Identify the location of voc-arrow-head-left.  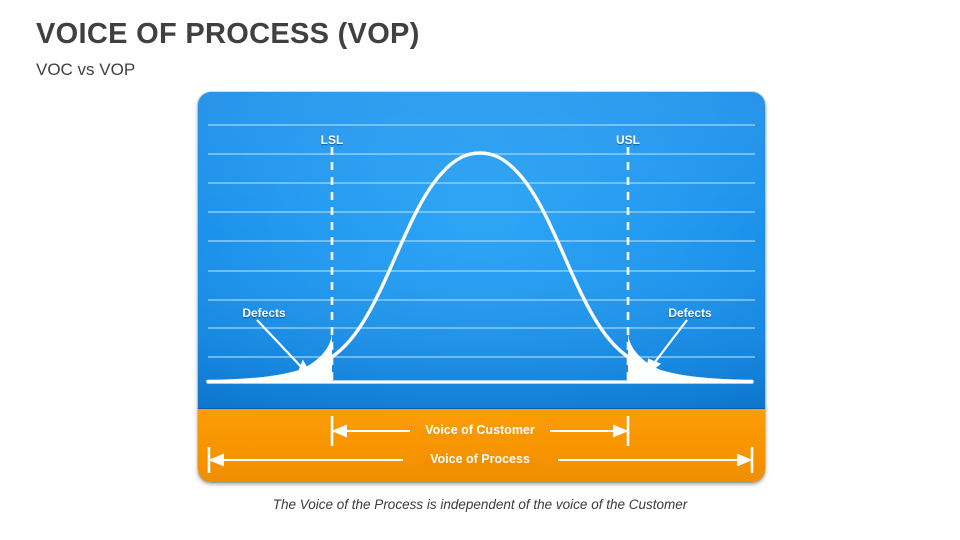
(339, 431).